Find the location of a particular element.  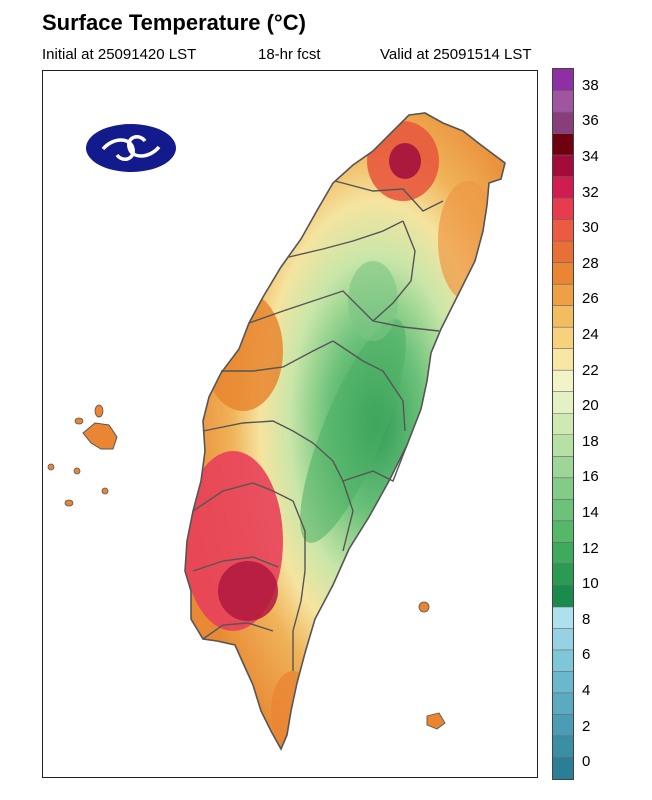

colorbar-tick-label: 28 is located at coordinates (590, 263).